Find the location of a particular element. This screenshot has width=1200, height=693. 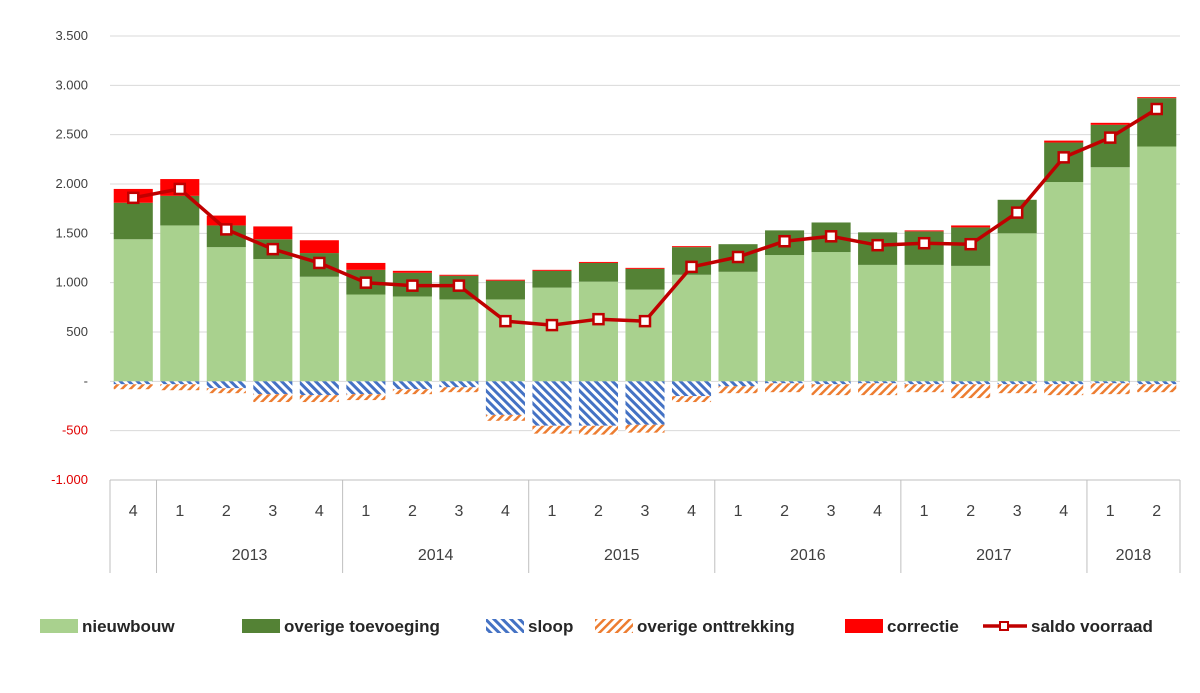

x-group-label: 2016 is located at coordinates (808, 555).